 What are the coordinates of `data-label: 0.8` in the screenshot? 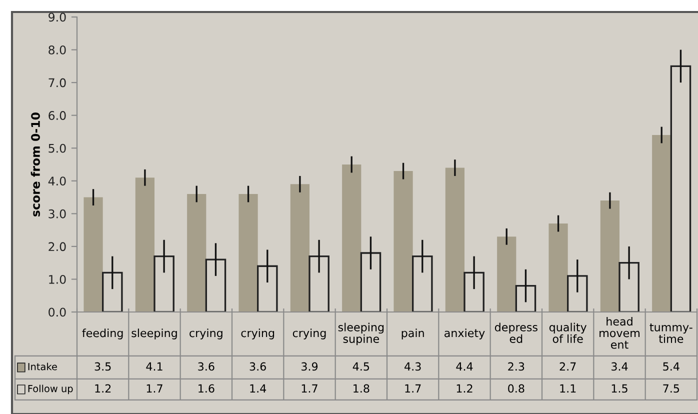 It's located at (516, 388).